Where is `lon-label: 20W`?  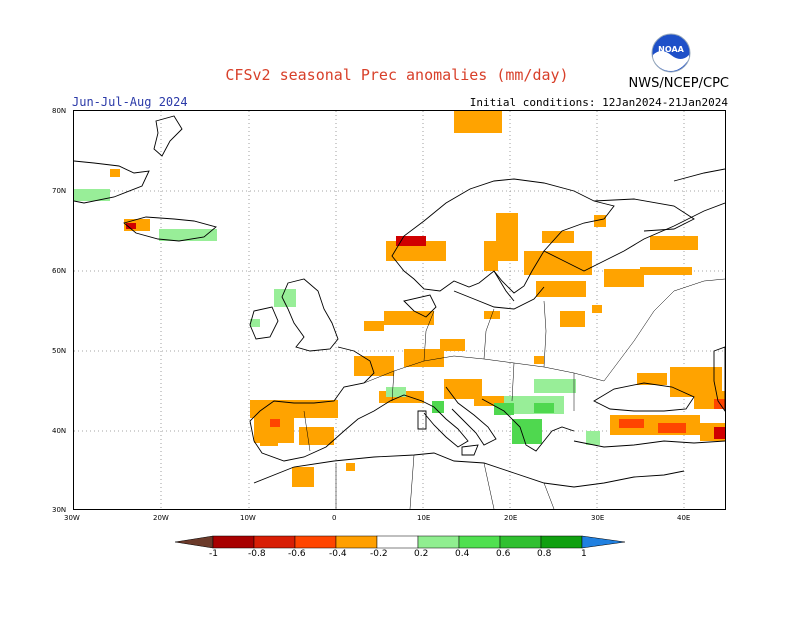
lon-label: 20W is located at coordinates (161, 518).